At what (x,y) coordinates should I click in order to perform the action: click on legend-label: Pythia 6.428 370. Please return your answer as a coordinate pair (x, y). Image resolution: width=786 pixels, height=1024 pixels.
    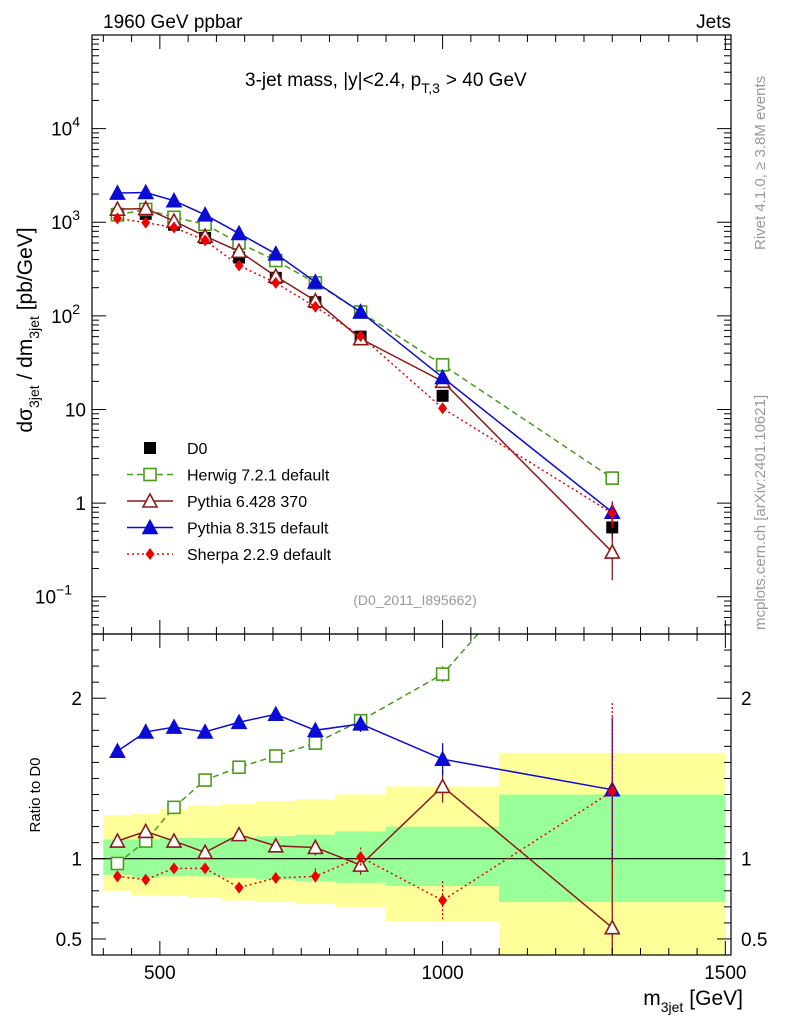
    Looking at the image, I should click on (247, 502).